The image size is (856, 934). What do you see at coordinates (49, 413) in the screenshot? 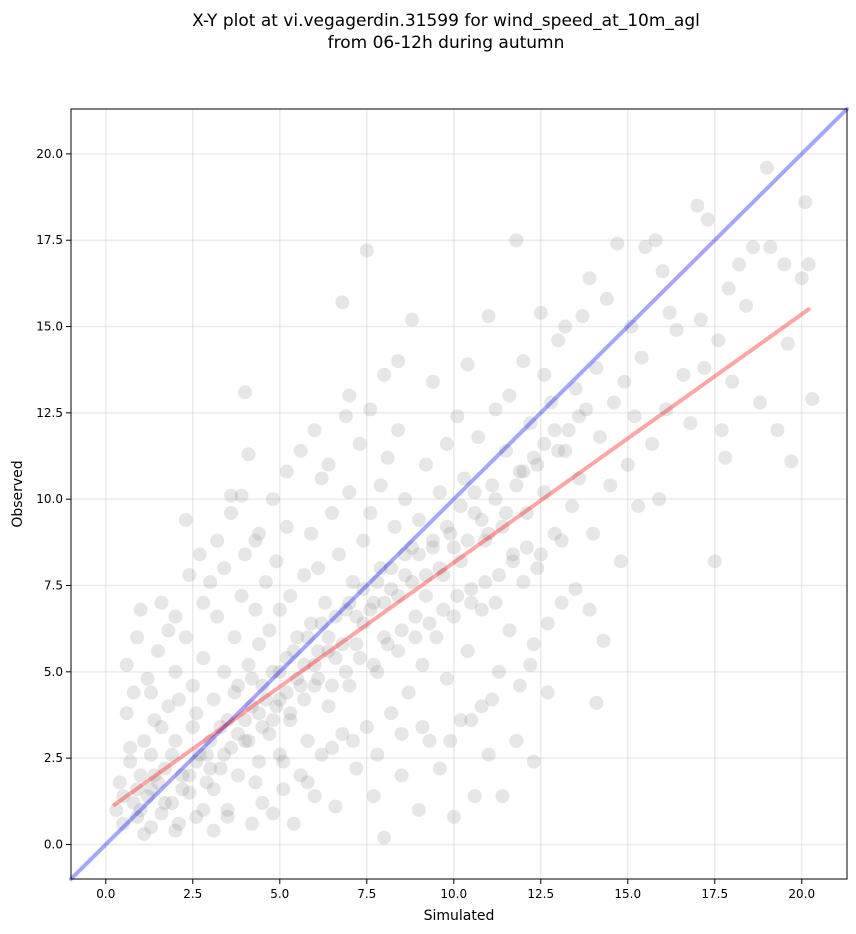
I see `y-tick-label: 12.5` at bounding box center [49, 413].